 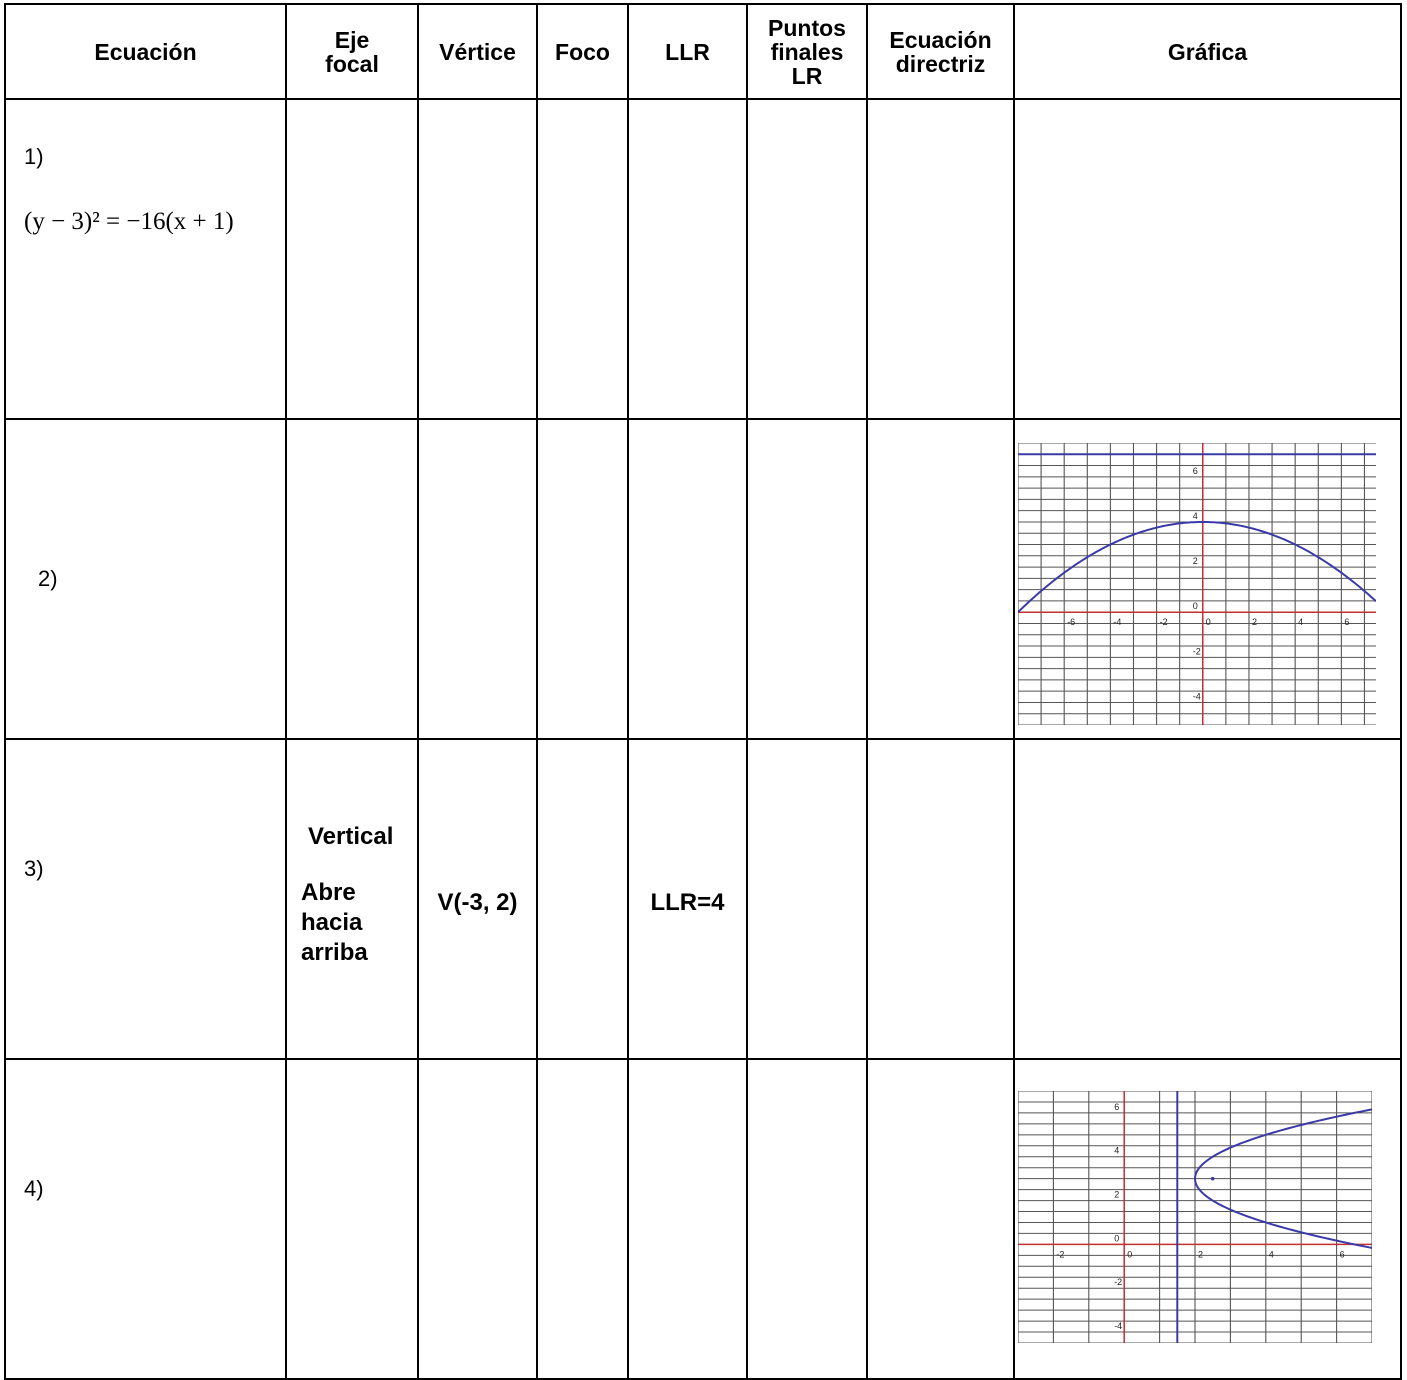 I want to click on row-label: 1), so click(x=34, y=156).